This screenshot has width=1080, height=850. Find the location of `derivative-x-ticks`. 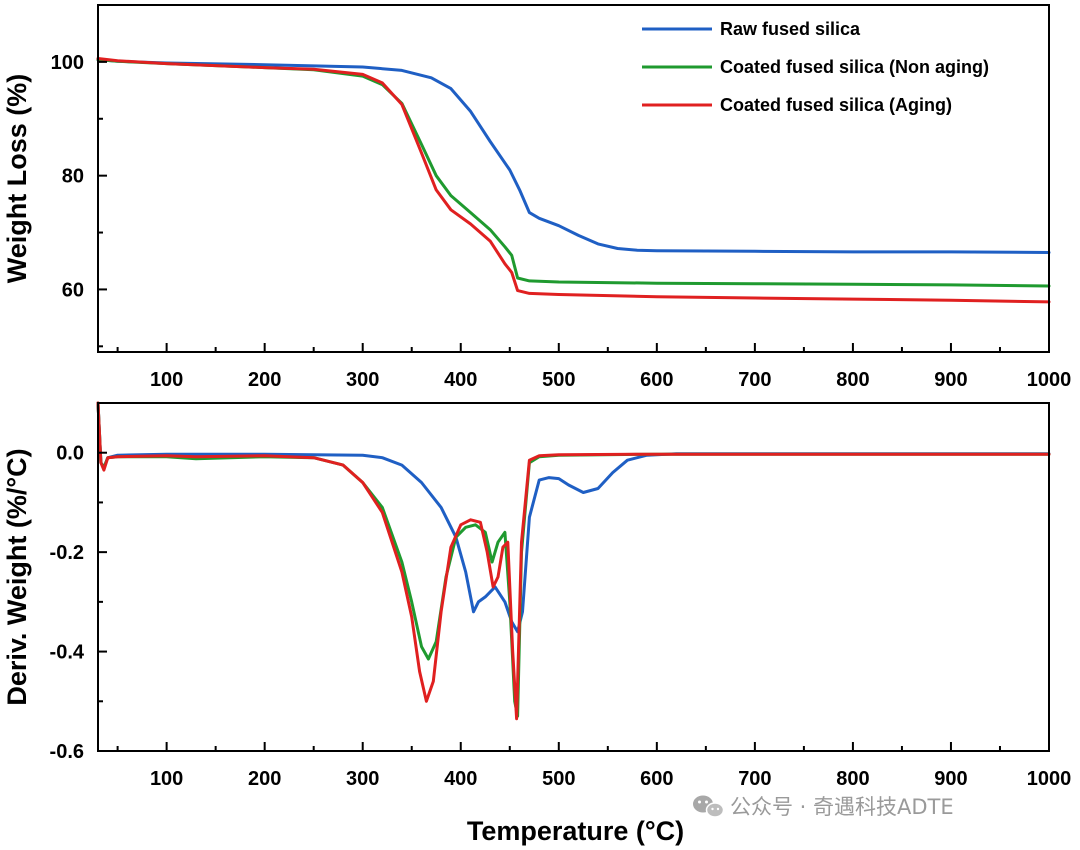

derivative-x-ticks is located at coordinates (583, 746).